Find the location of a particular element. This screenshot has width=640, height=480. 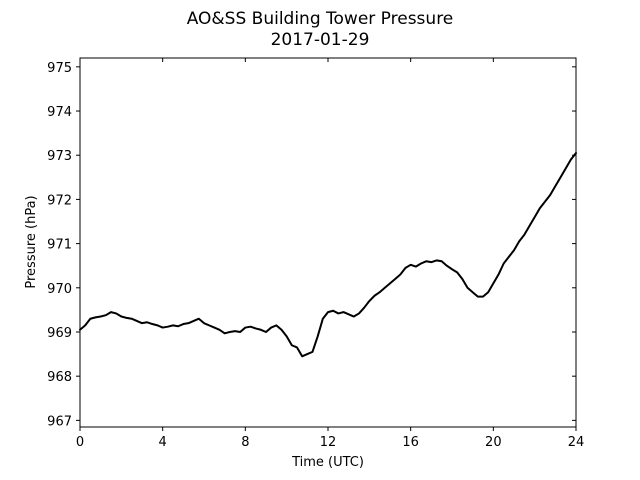

x-tick-label-3: 12 is located at coordinates (328, 442).